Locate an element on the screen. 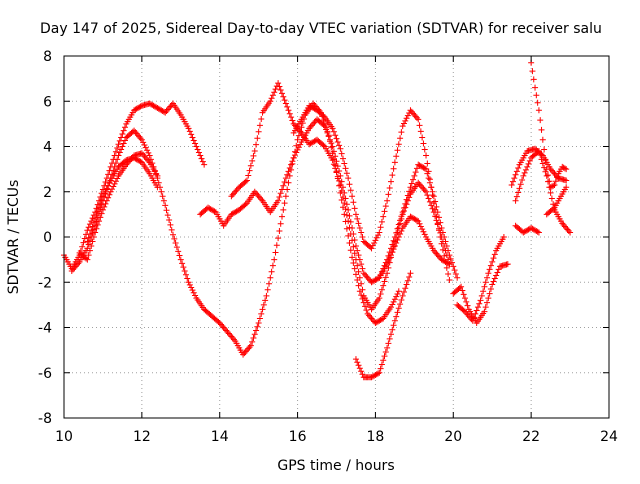 The height and width of the screenshot is (484, 640). y-tick-label: -2 is located at coordinates (45, 283).